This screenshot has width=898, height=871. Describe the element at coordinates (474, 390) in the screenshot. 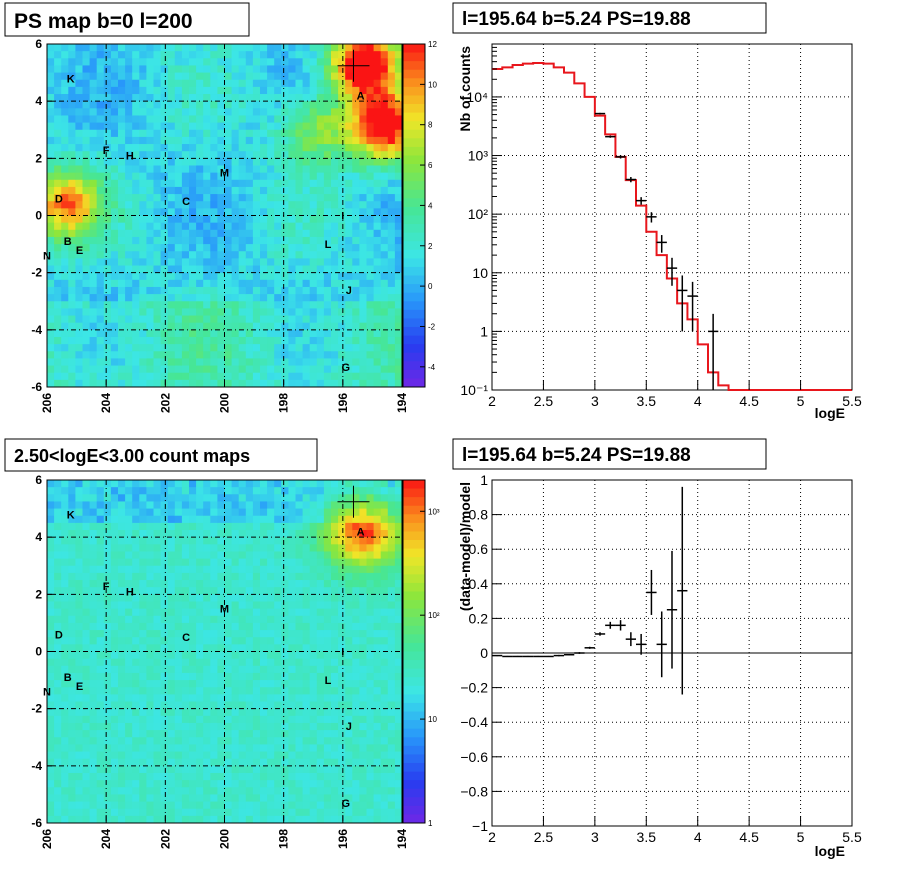

I see `tick-label-y: 10⁻¹` at that location.